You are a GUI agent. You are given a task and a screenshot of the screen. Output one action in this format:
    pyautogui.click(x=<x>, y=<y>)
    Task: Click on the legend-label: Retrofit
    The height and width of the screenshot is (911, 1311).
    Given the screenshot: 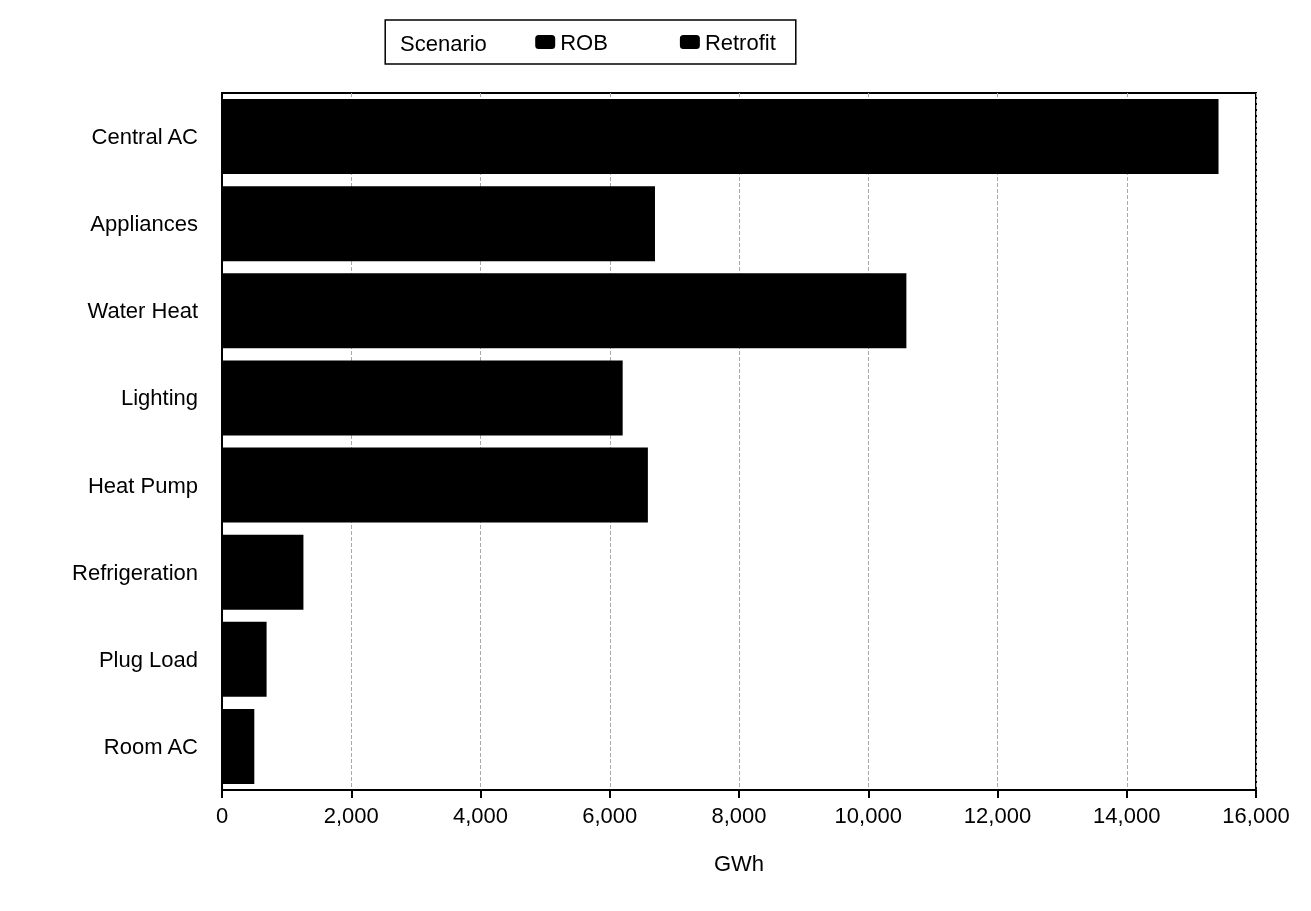 What is the action you would take?
    pyautogui.click(x=740, y=42)
    